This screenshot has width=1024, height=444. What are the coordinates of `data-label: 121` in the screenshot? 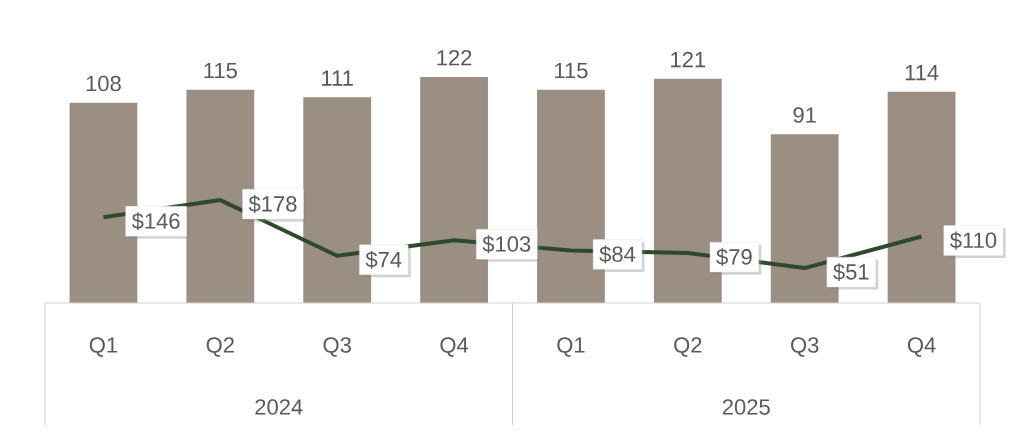 It's located at (688, 59).